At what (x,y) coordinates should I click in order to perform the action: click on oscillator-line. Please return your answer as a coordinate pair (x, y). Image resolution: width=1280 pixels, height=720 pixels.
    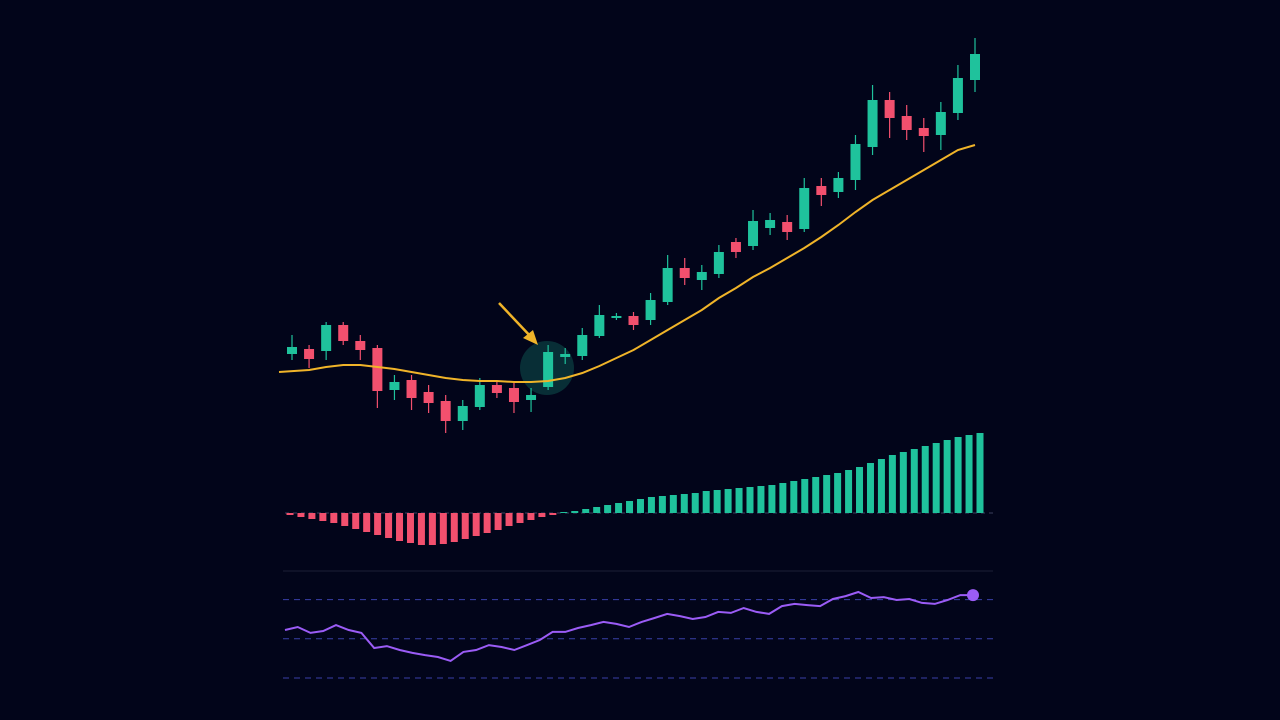
    Looking at the image, I should click on (628, 626).